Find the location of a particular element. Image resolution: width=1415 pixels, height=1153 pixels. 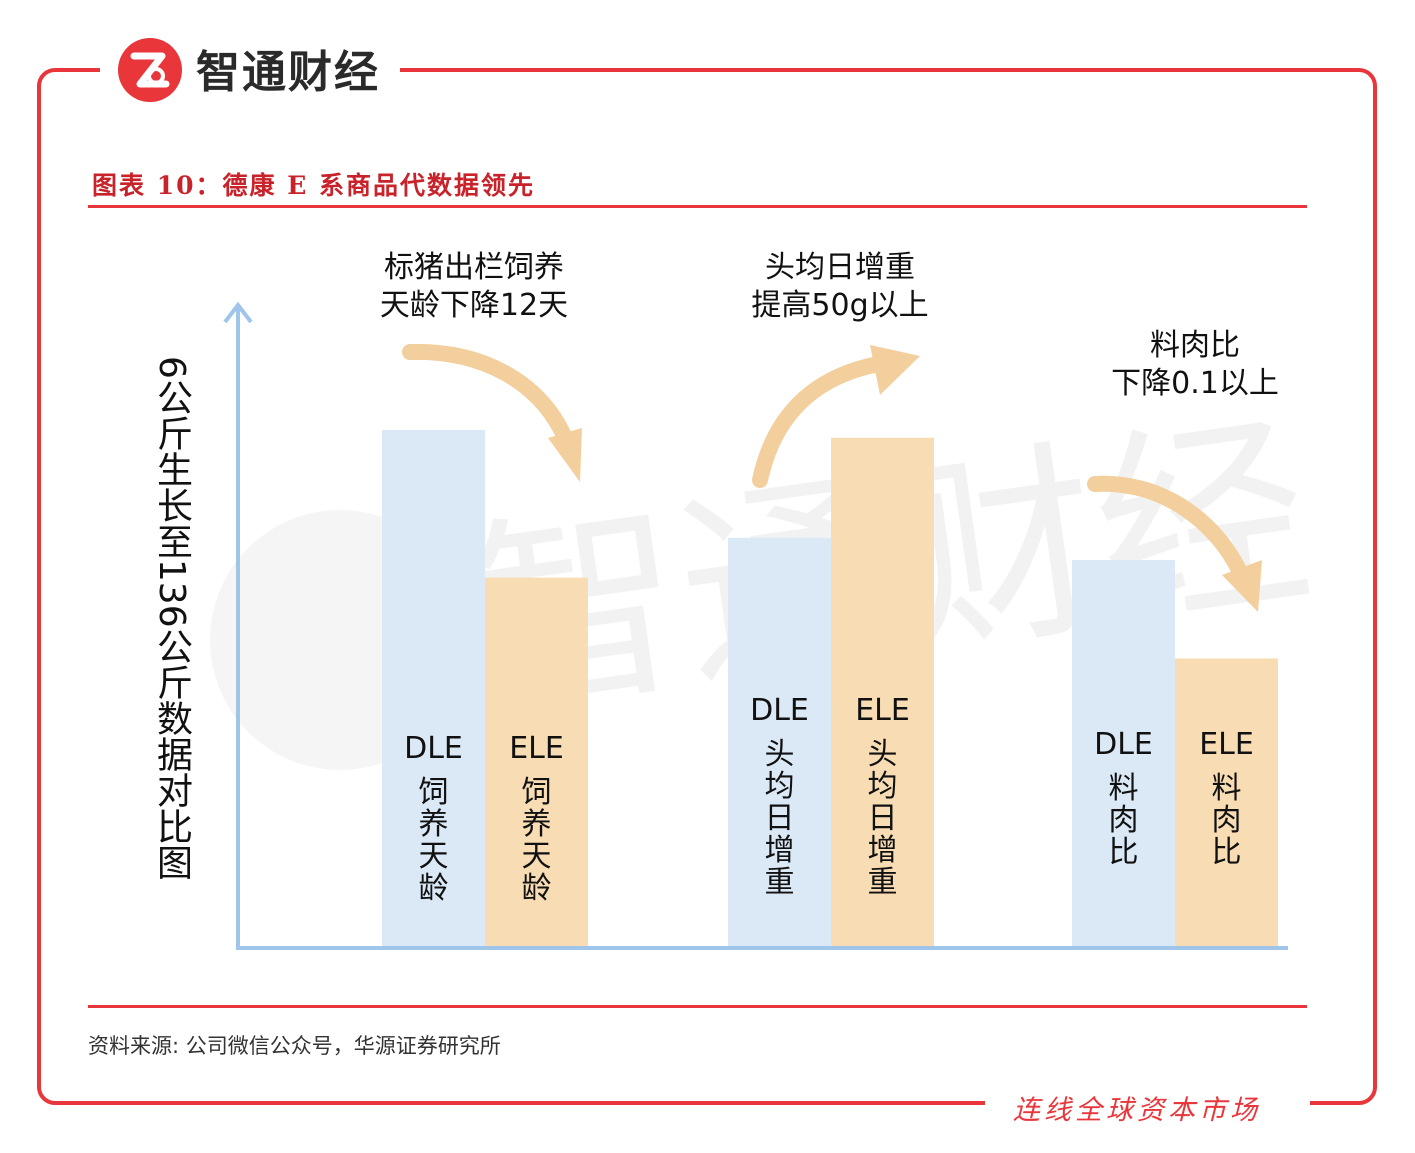

y-axis-label: 6公斤生长至136公斤数据对比图 is located at coordinates (171, 618).